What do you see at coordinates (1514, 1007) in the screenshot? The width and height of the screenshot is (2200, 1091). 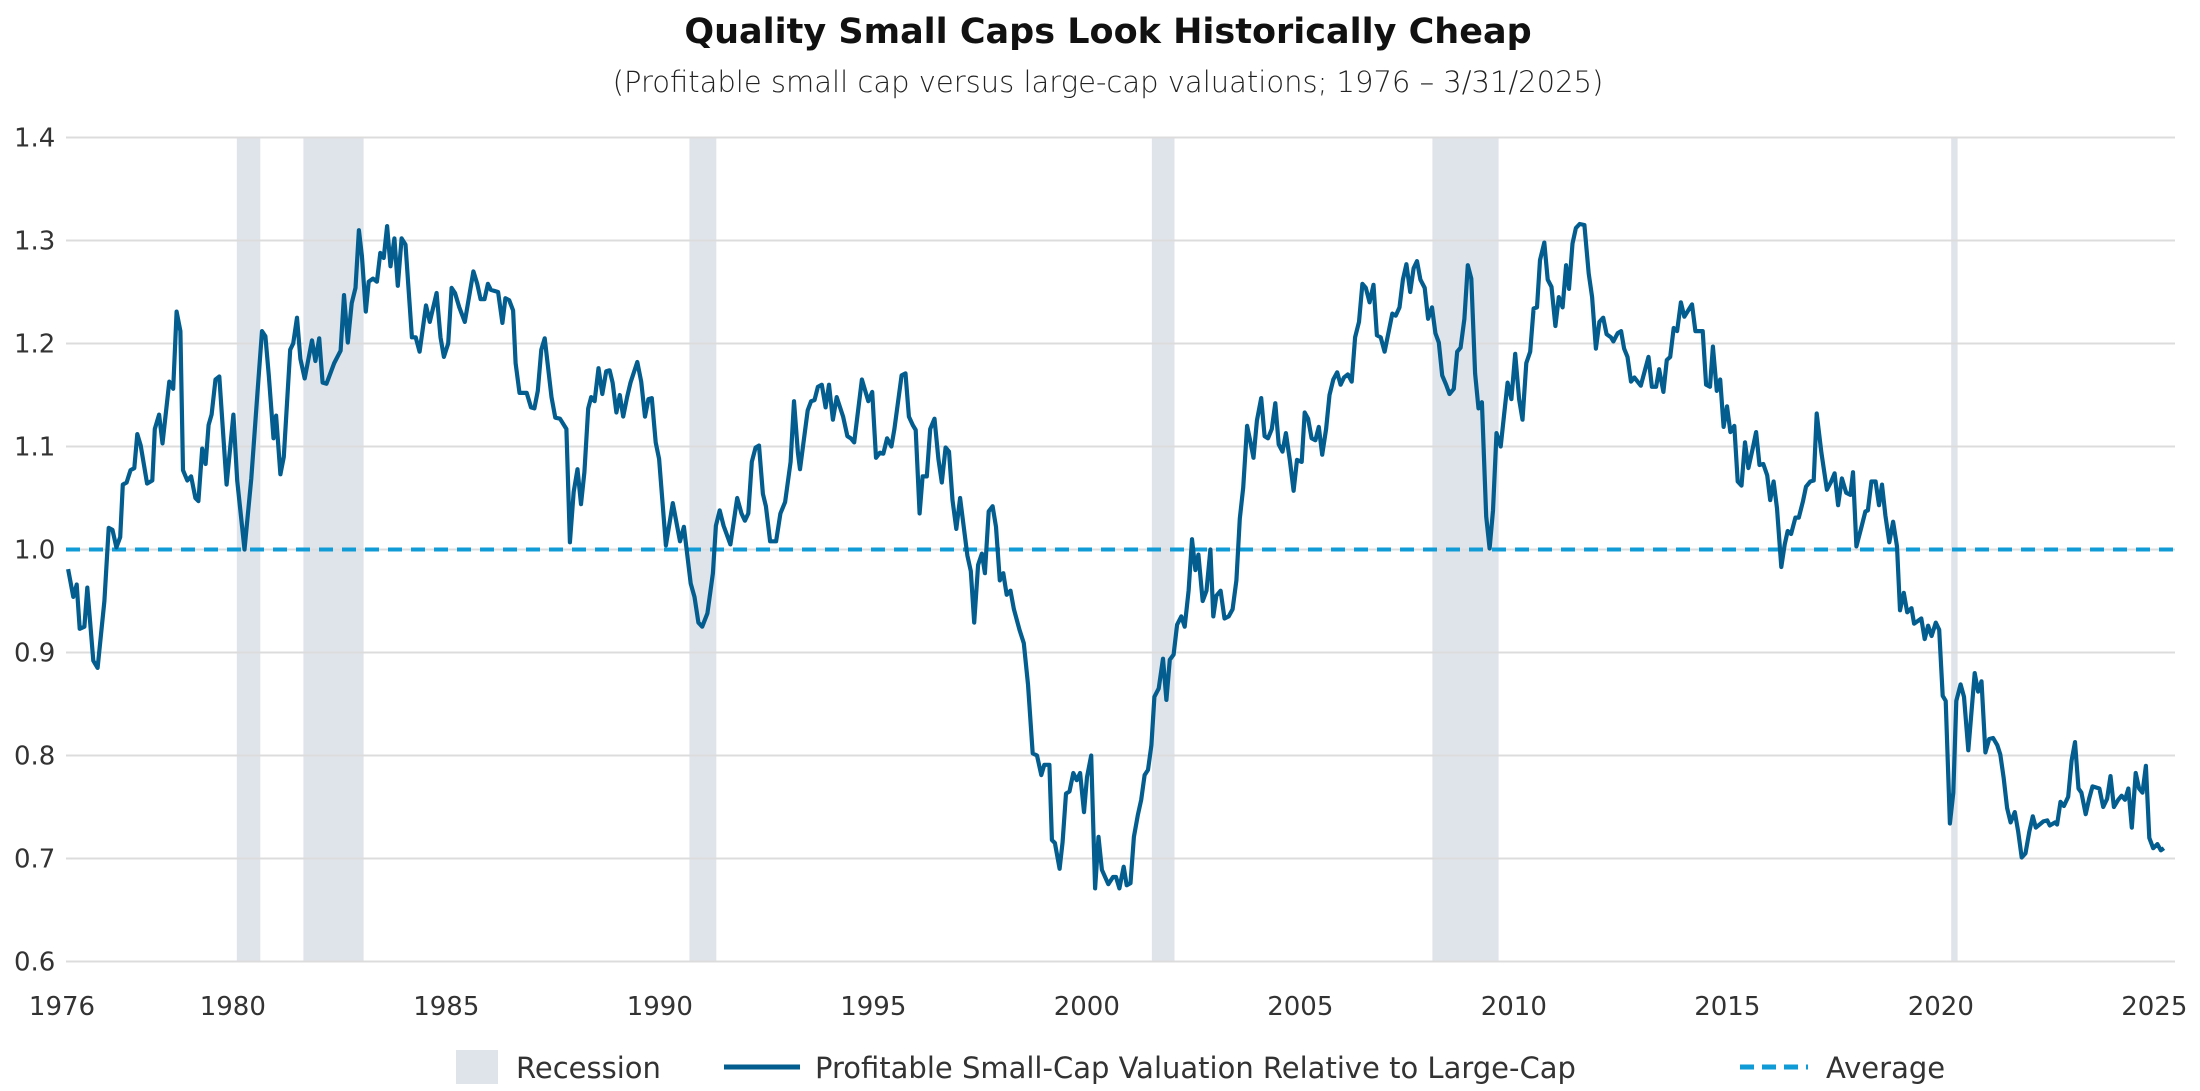 I see `x-tick-label: 2010` at bounding box center [1514, 1007].